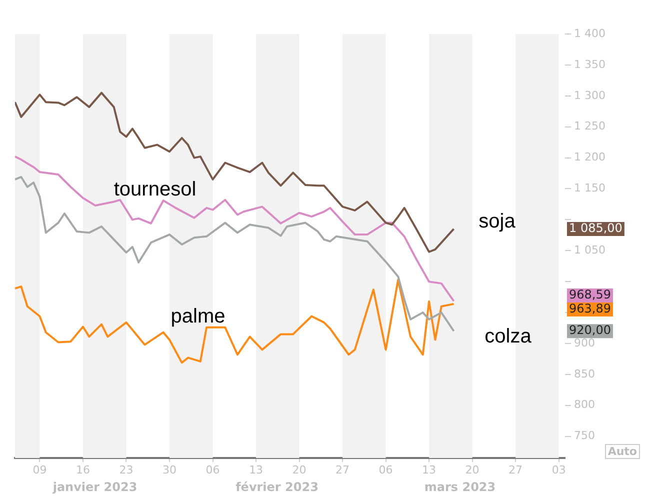 The width and height of the screenshot is (646, 496). What do you see at coordinates (590, 188) in the screenshot?
I see `y-tick-label: 1 150` at bounding box center [590, 188].